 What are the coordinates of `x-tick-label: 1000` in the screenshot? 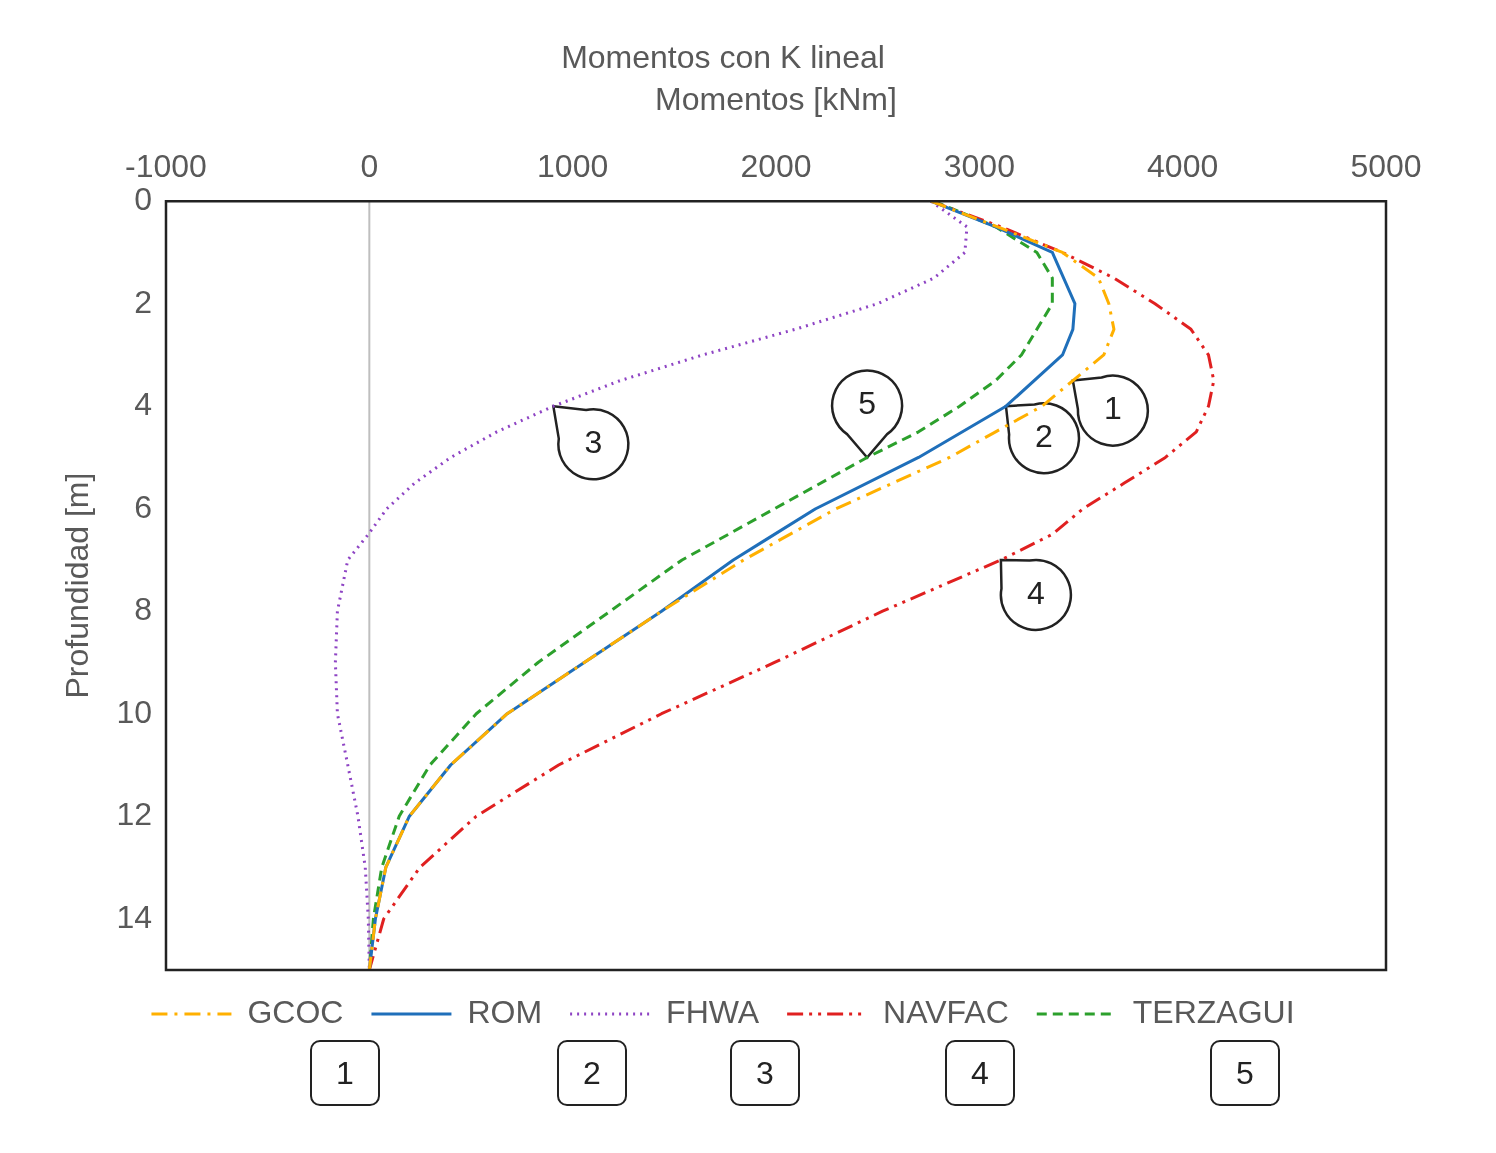 It's located at (573, 165).